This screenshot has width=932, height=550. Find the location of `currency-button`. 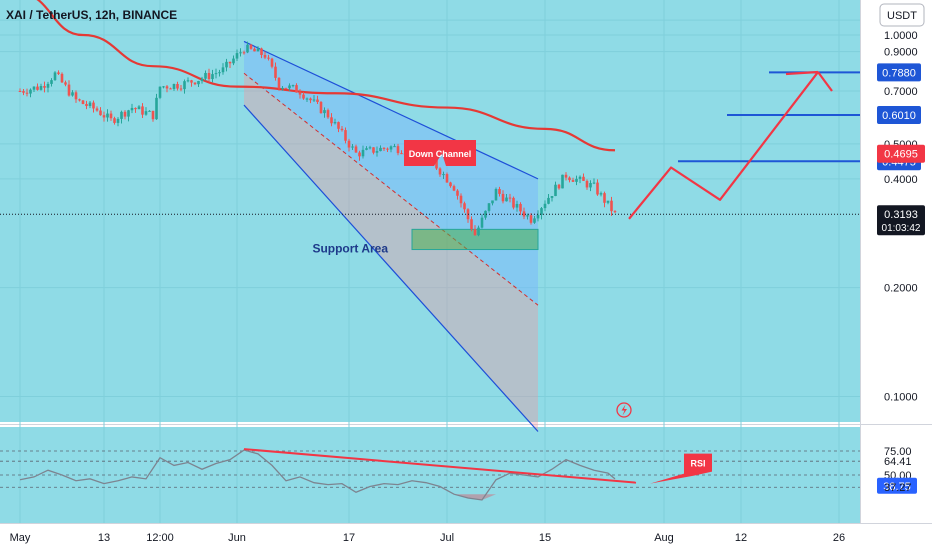

currency-button is located at coordinates (902, 15).